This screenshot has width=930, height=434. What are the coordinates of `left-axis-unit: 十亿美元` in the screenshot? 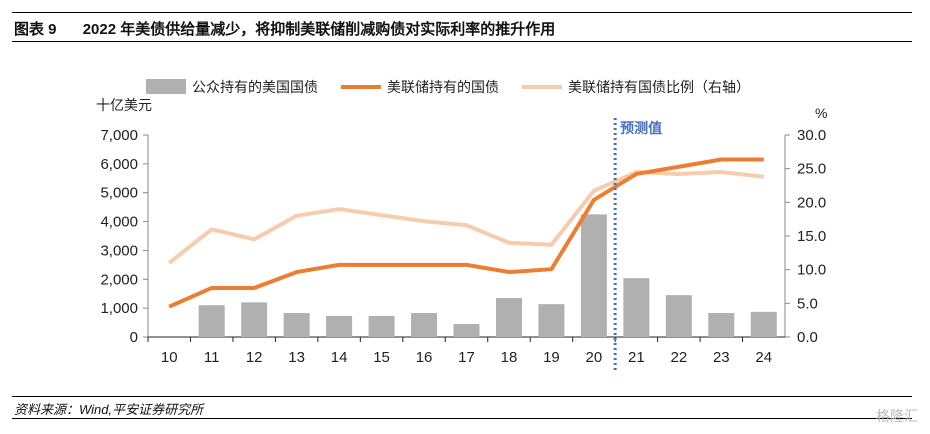 It's located at (124, 105).